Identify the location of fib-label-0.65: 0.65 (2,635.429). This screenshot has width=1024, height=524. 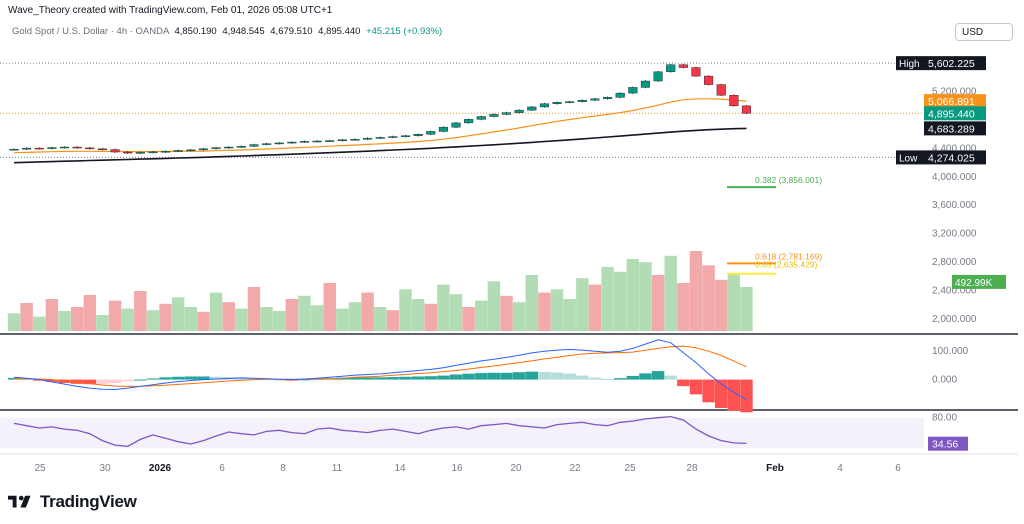
(786, 265).